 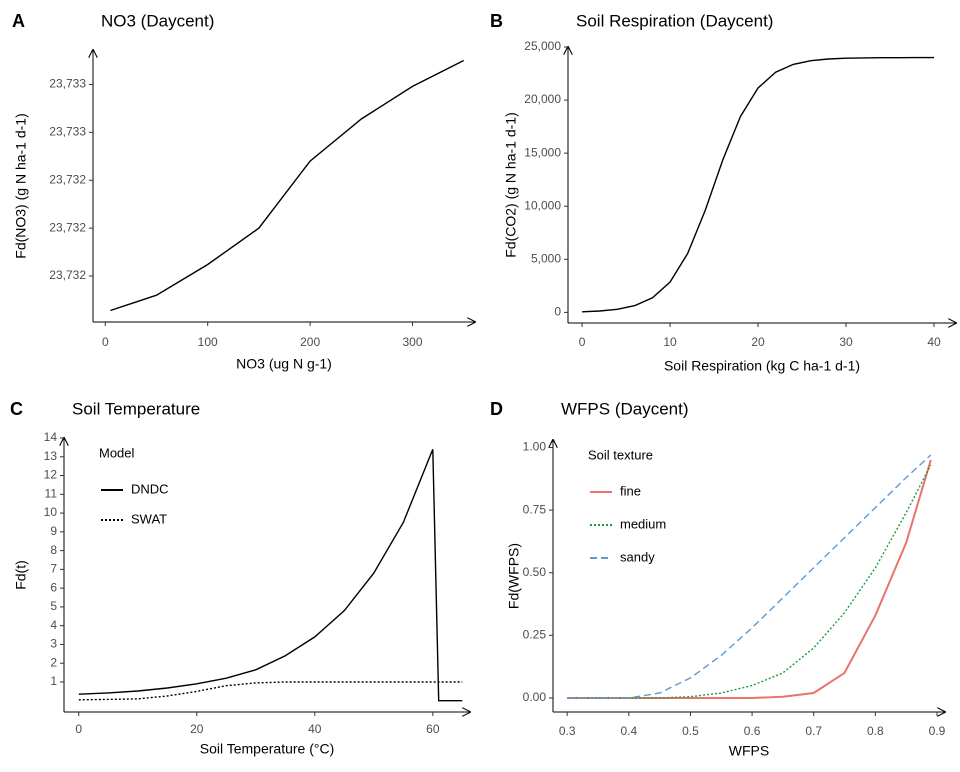 What do you see at coordinates (535, 572) in the screenshot?
I see `y-tick-label: 0.50` at bounding box center [535, 572].